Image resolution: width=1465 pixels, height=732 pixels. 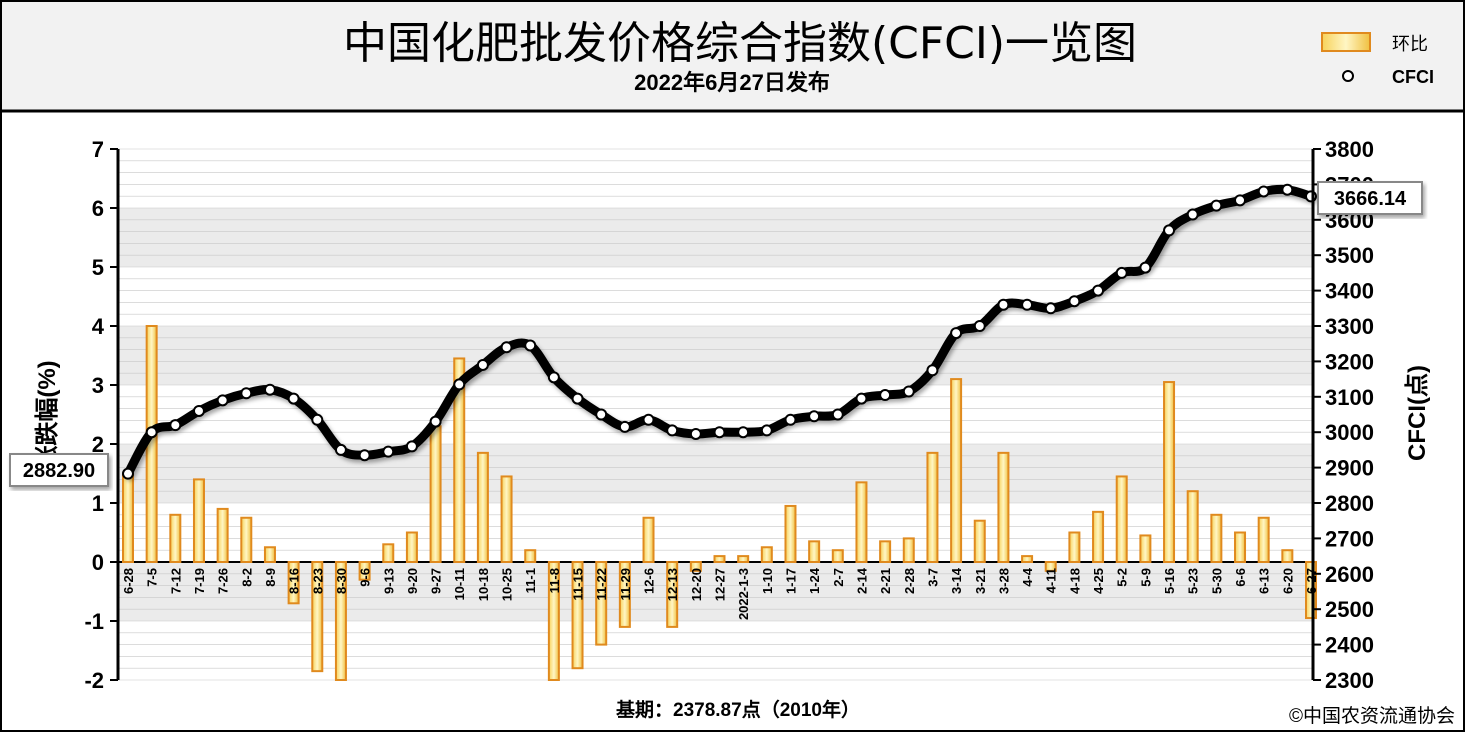 I want to click on x-tick-label: 4-4, so click(x=1027, y=577).